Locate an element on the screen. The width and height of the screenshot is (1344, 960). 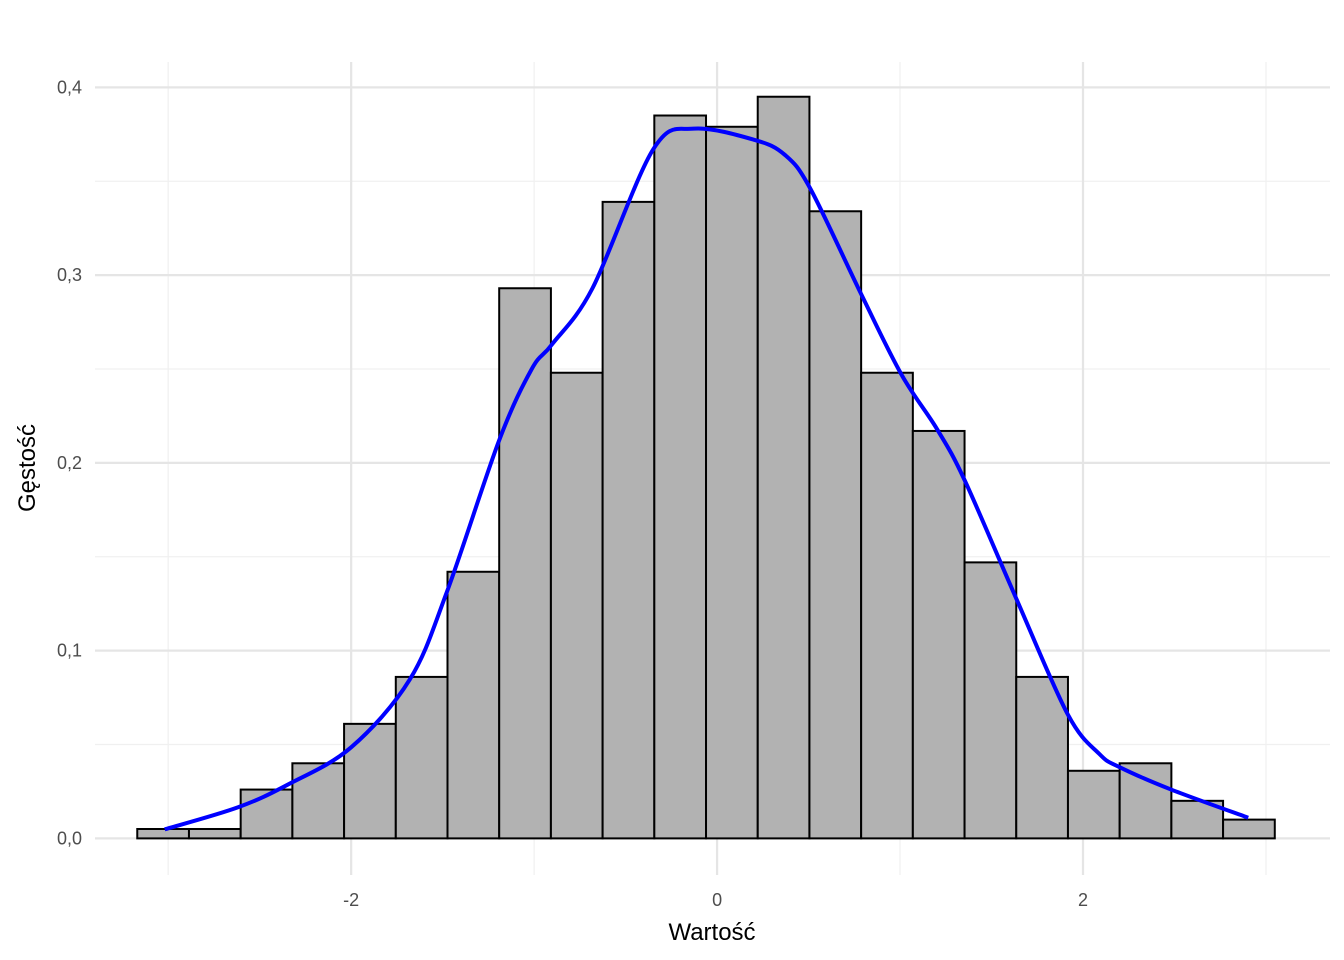
x-tick-label: 0 is located at coordinates (717, 900).